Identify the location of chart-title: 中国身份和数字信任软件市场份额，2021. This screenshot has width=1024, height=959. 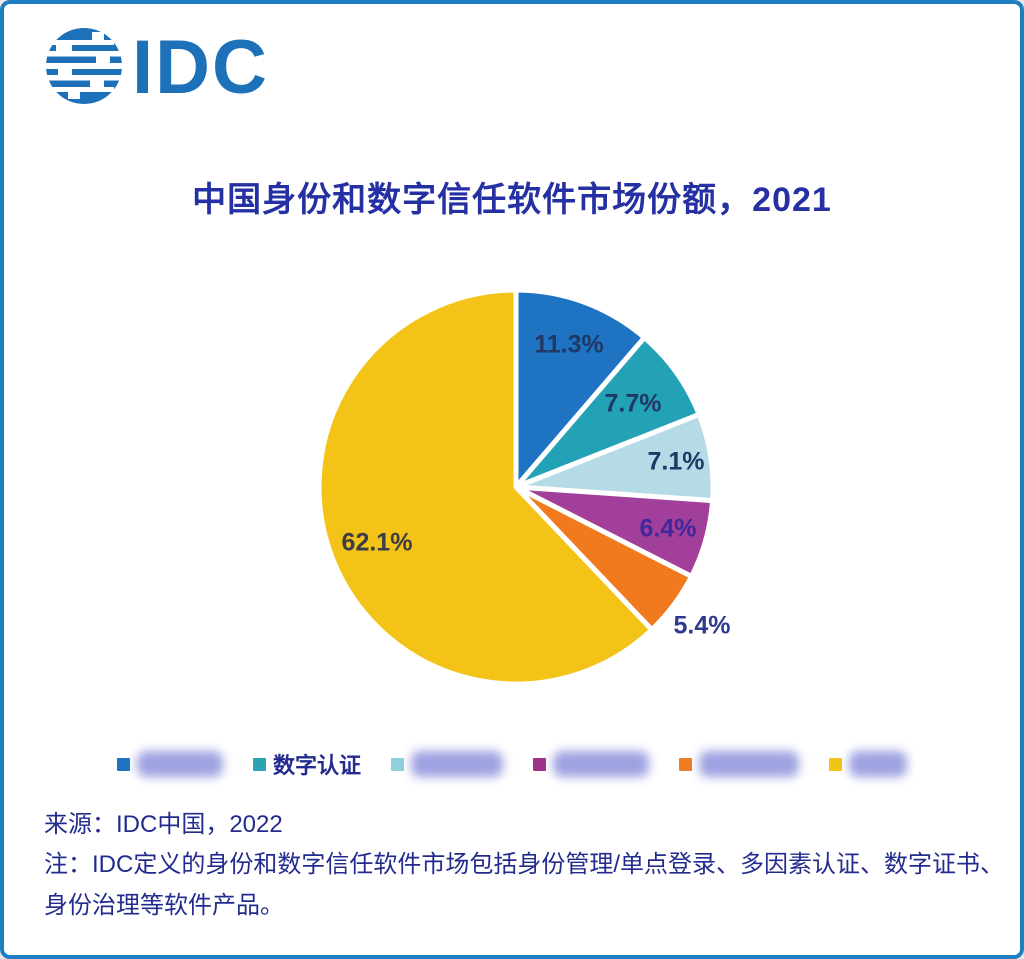
(512, 200).